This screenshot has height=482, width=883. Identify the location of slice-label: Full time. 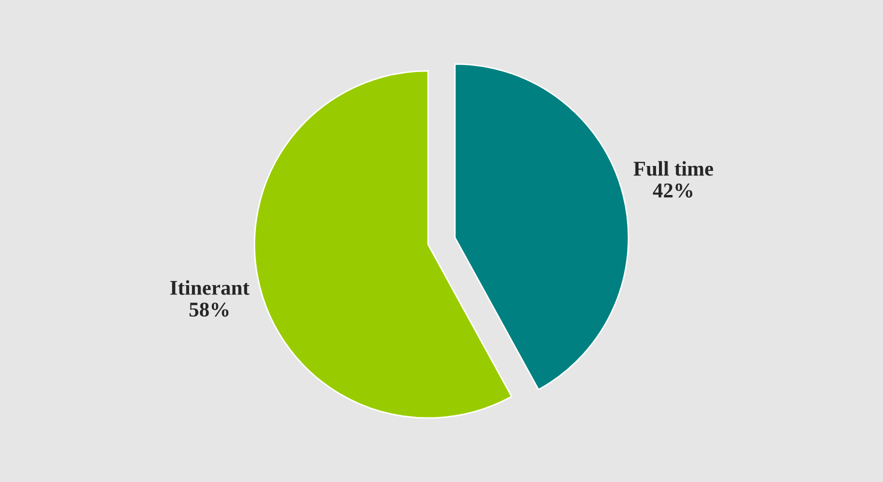
(674, 168).